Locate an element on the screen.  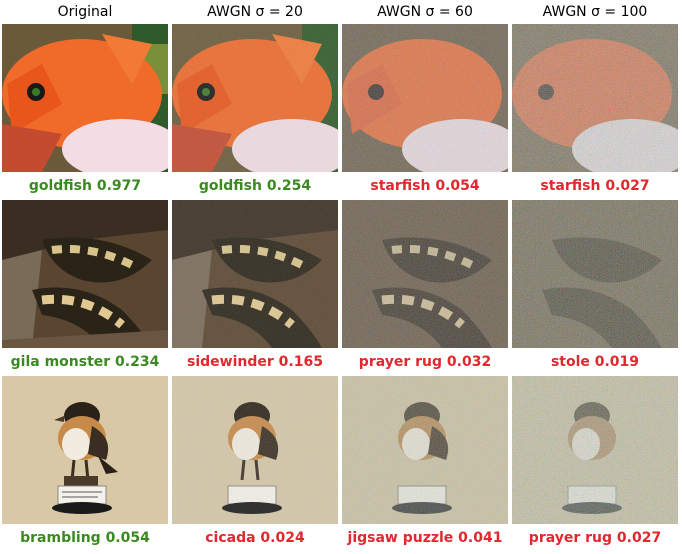
prediction-label: brambling 0.054 is located at coordinates (85, 538).